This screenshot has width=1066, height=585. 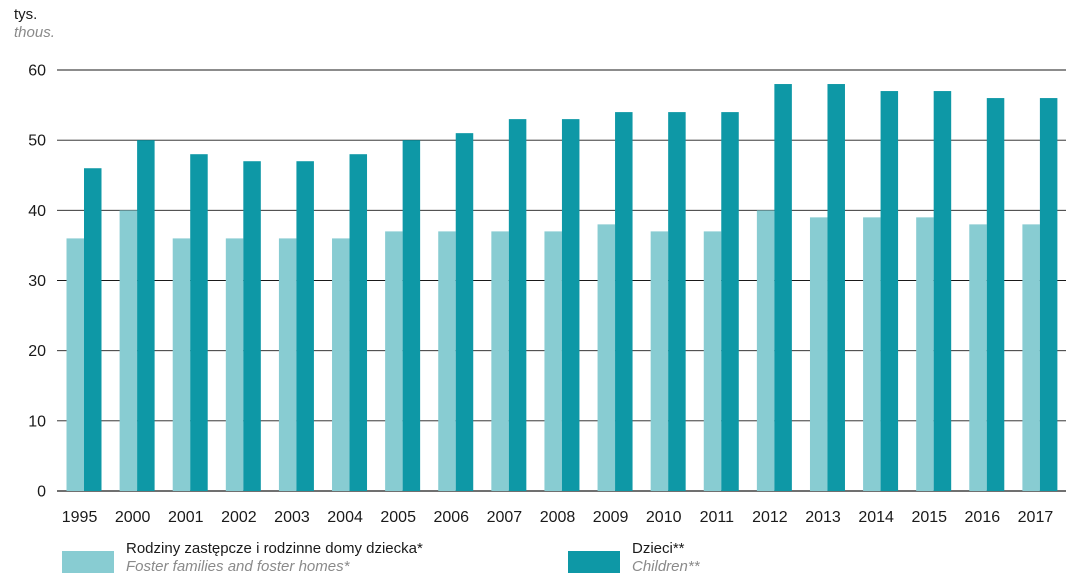 What do you see at coordinates (505, 517) in the screenshot?
I see `x-tick-label: 2007` at bounding box center [505, 517].